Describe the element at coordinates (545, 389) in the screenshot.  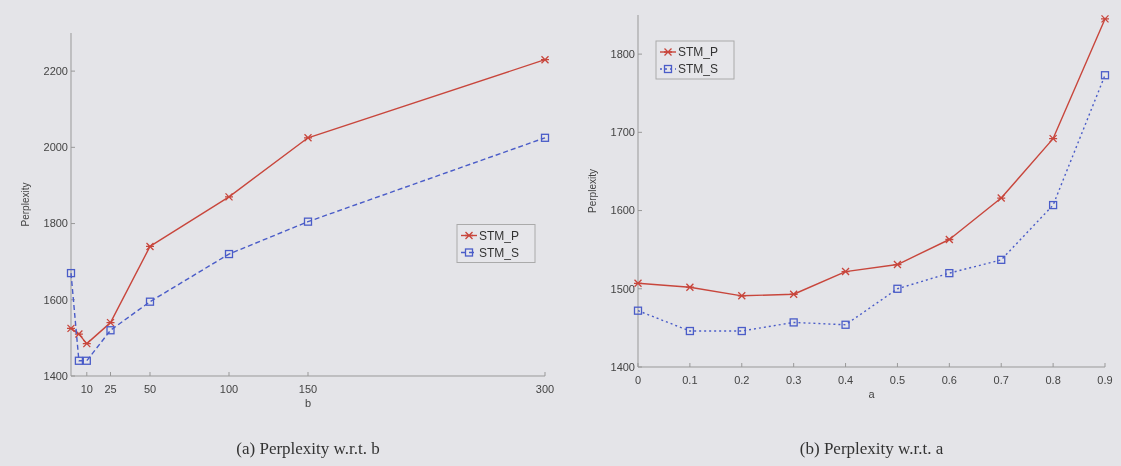
I see `x-tick-label: 300` at that location.